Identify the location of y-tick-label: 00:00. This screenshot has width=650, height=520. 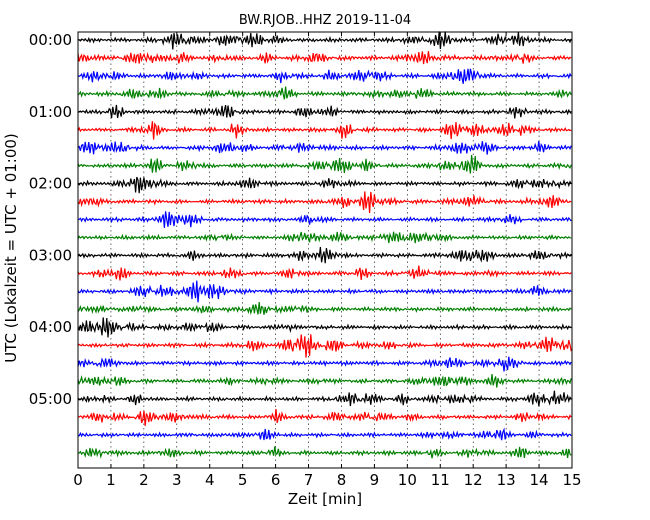
(50, 40).